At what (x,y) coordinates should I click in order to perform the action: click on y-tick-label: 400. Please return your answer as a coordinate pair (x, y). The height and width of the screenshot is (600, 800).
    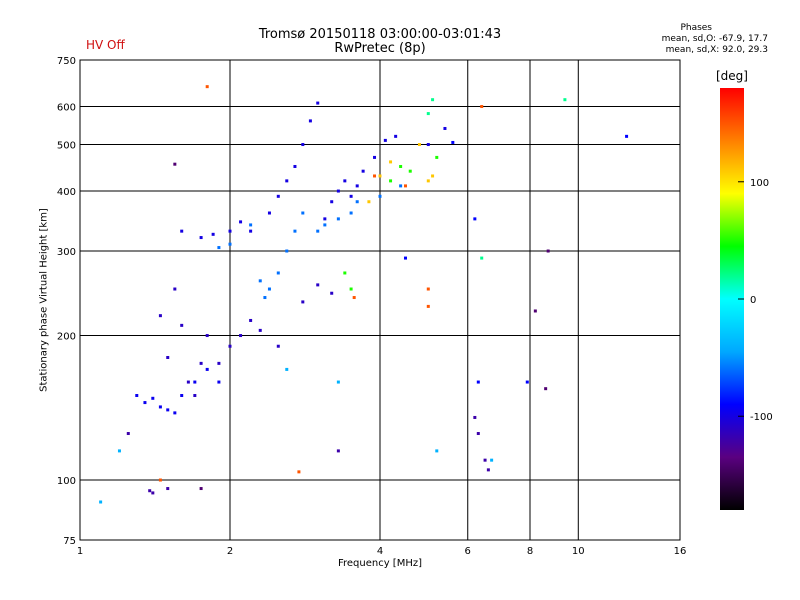
    Looking at the image, I should click on (66, 192).